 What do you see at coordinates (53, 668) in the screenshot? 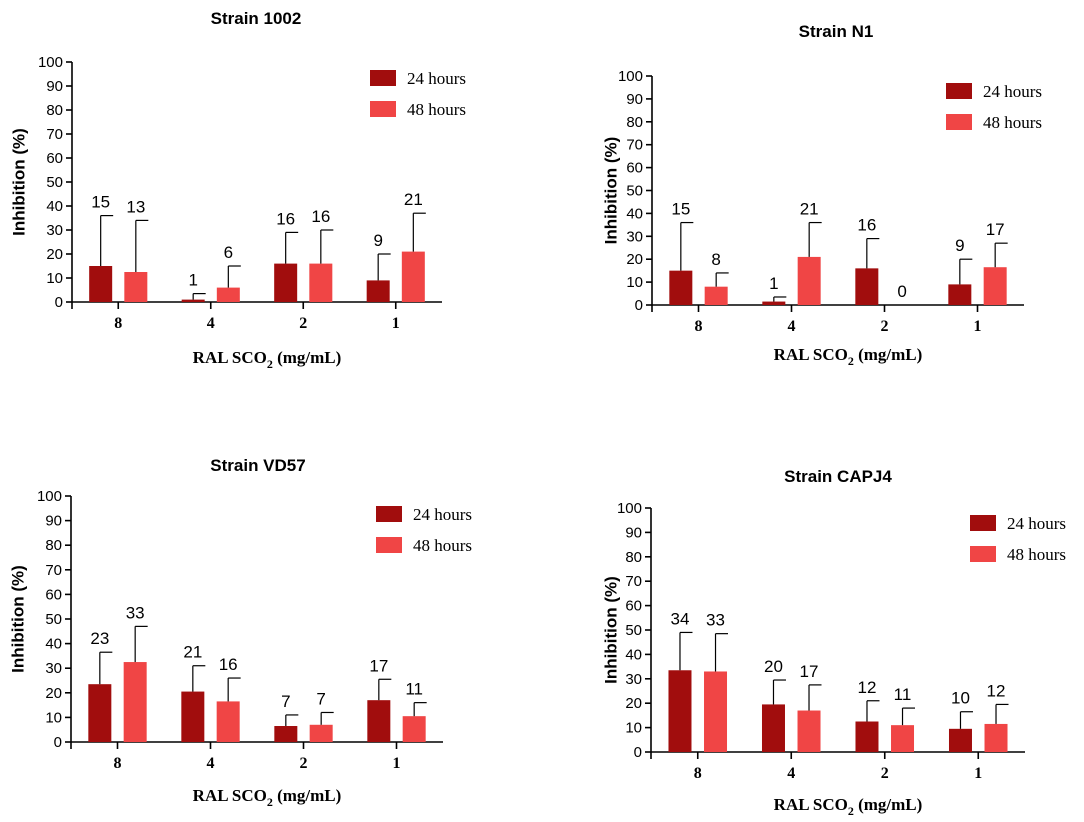
I see `y-tick-label: 30` at bounding box center [53, 668].